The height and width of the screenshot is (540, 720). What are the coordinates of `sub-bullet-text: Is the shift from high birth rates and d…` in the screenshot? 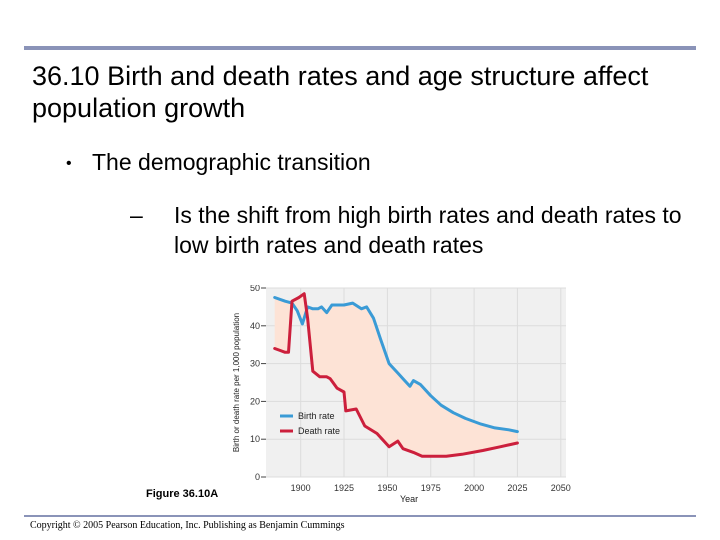 It's located at (428, 230).